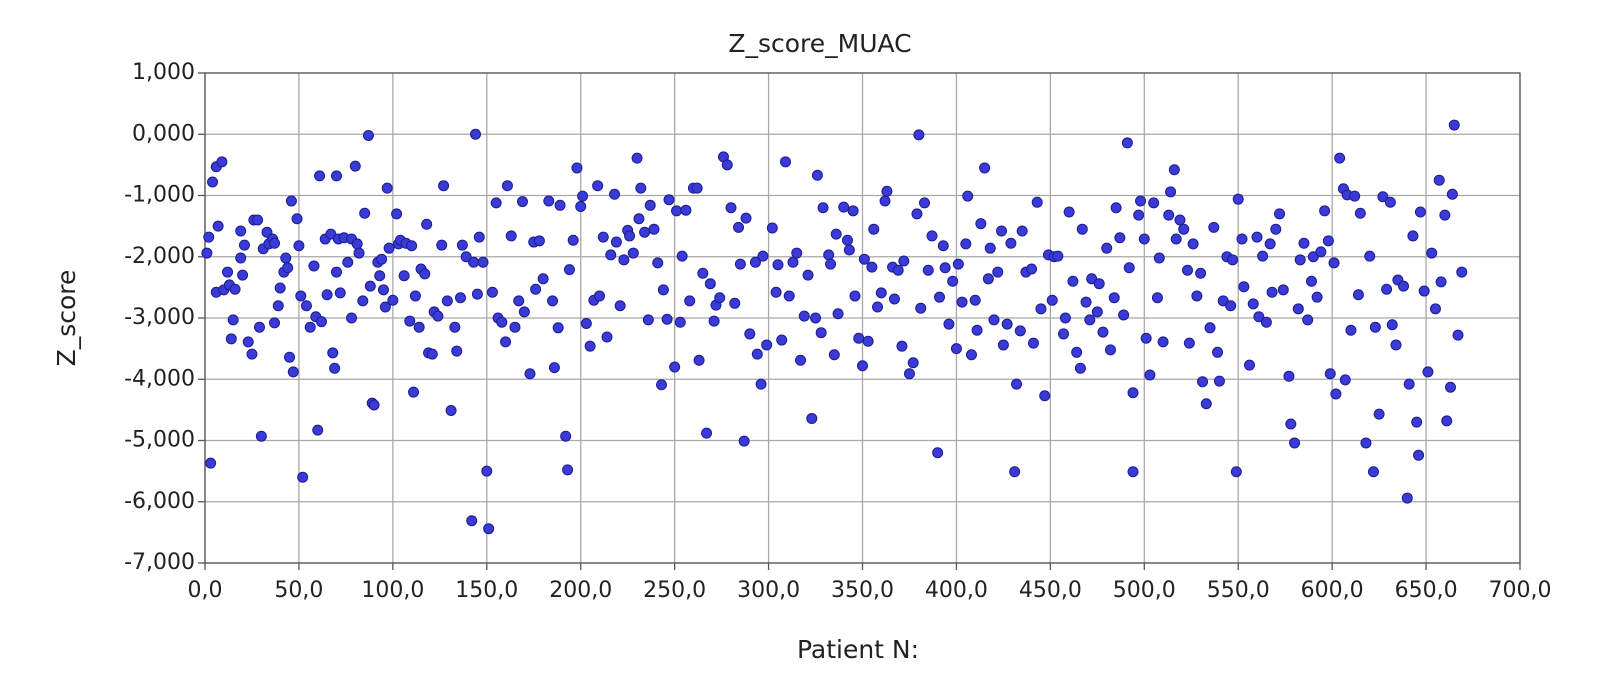  What do you see at coordinates (1426, 590) in the screenshot?
I see `x-tick-label: 650,0` at bounding box center [1426, 590].